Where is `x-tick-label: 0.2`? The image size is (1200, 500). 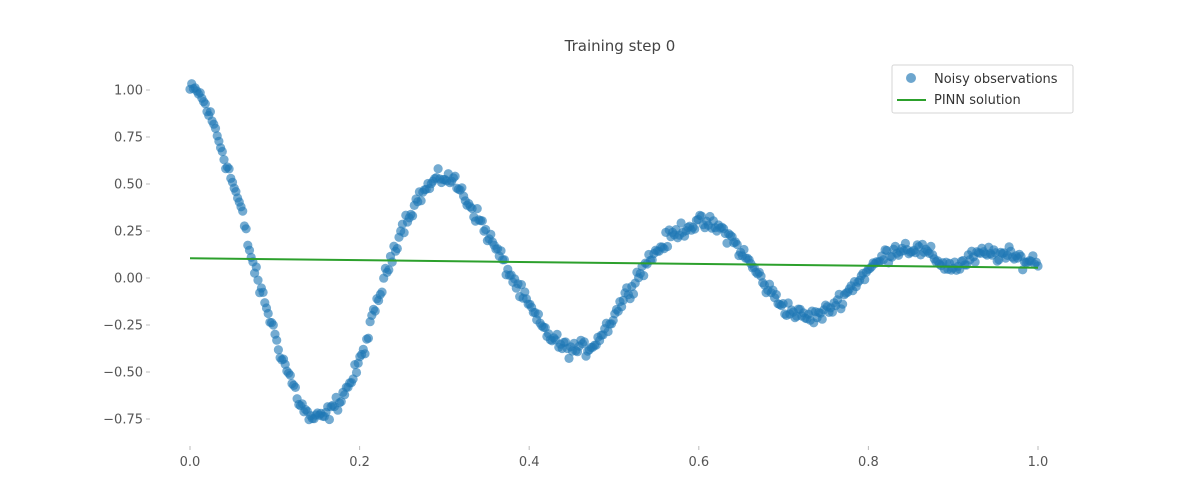 x-tick-label: 0.2 is located at coordinates (359, 462).